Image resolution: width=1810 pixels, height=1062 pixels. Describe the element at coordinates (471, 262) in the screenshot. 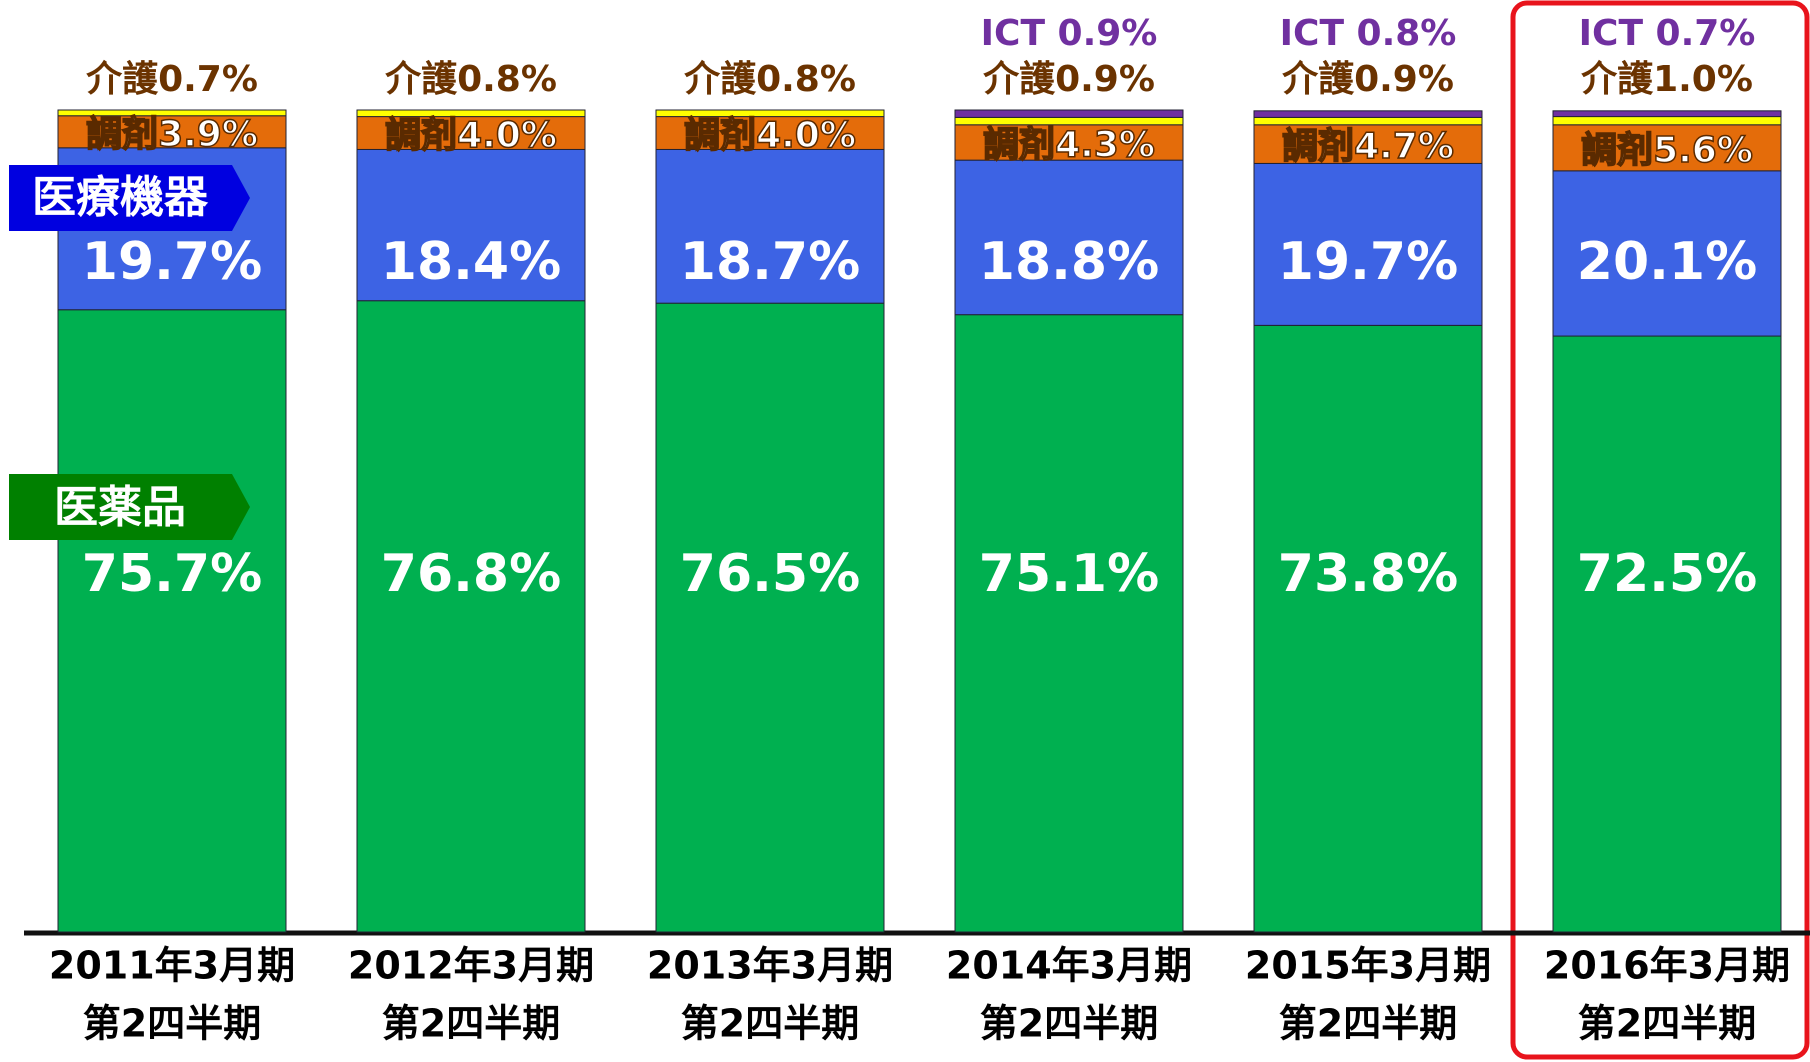

I see `data-label: 18.4%` at that location.